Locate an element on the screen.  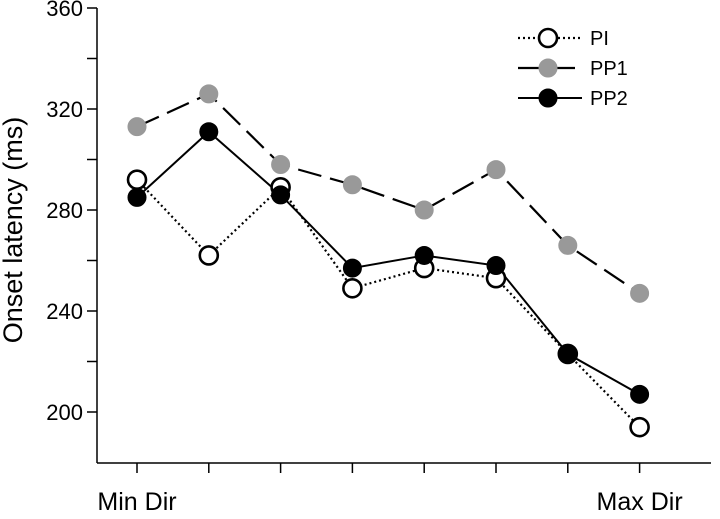
x-axis-ticks: Min Dir Max Dir is located at coordinates (390, 489).